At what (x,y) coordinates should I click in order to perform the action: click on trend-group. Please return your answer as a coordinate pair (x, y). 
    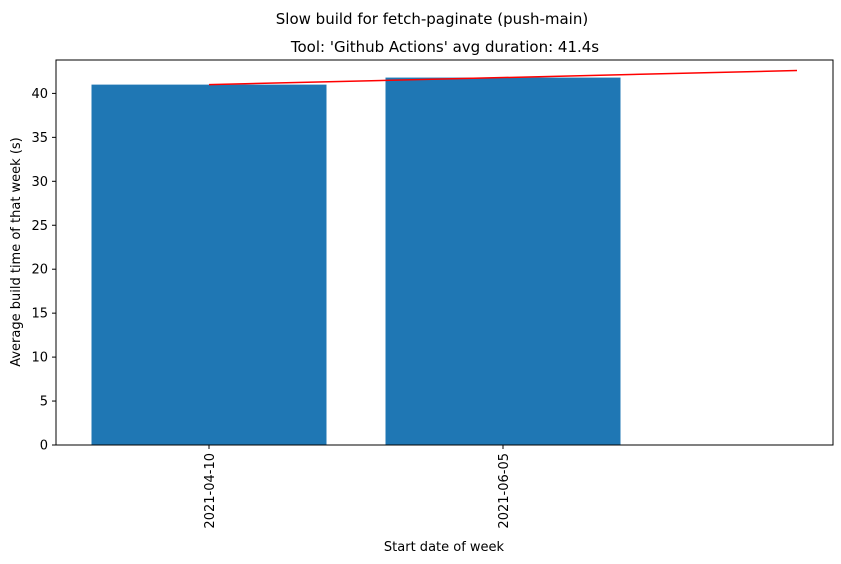
    Looking at the image, I should click on (503, 77).